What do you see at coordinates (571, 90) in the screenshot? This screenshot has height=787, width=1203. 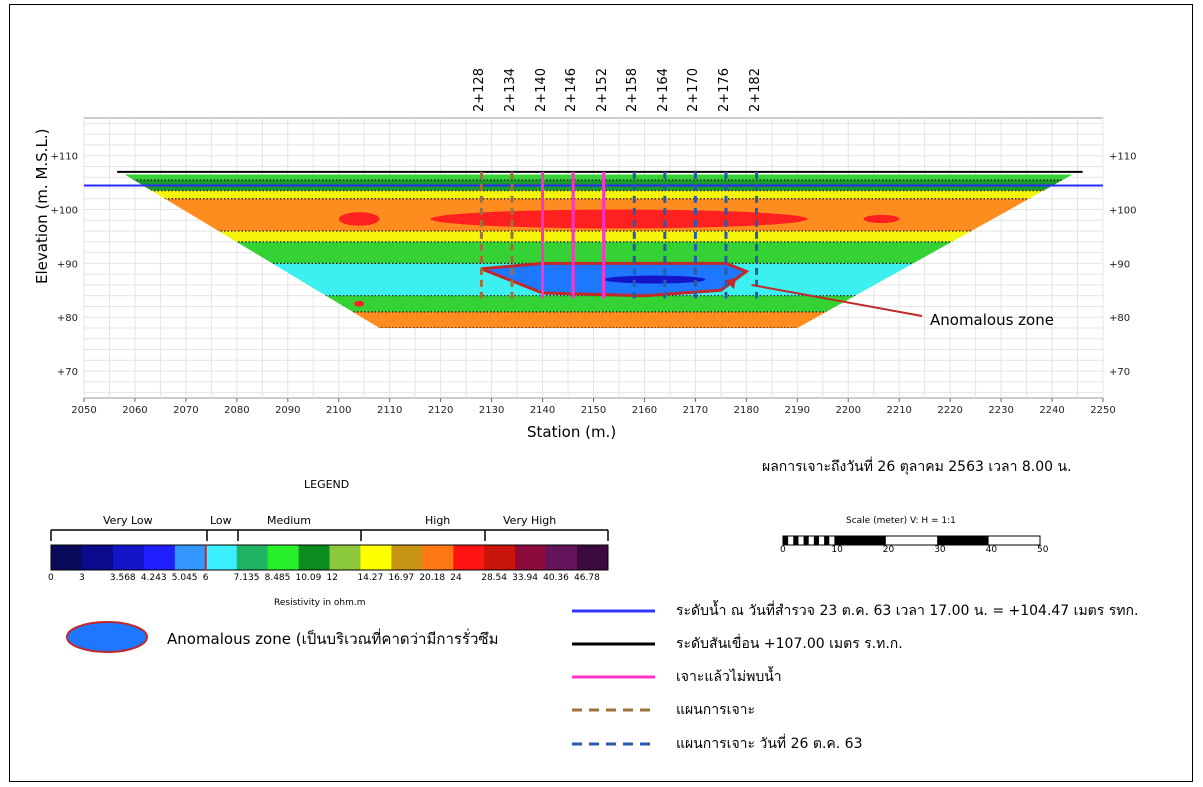 I see `station-label: 2+146` at bounding box center [571, 90].